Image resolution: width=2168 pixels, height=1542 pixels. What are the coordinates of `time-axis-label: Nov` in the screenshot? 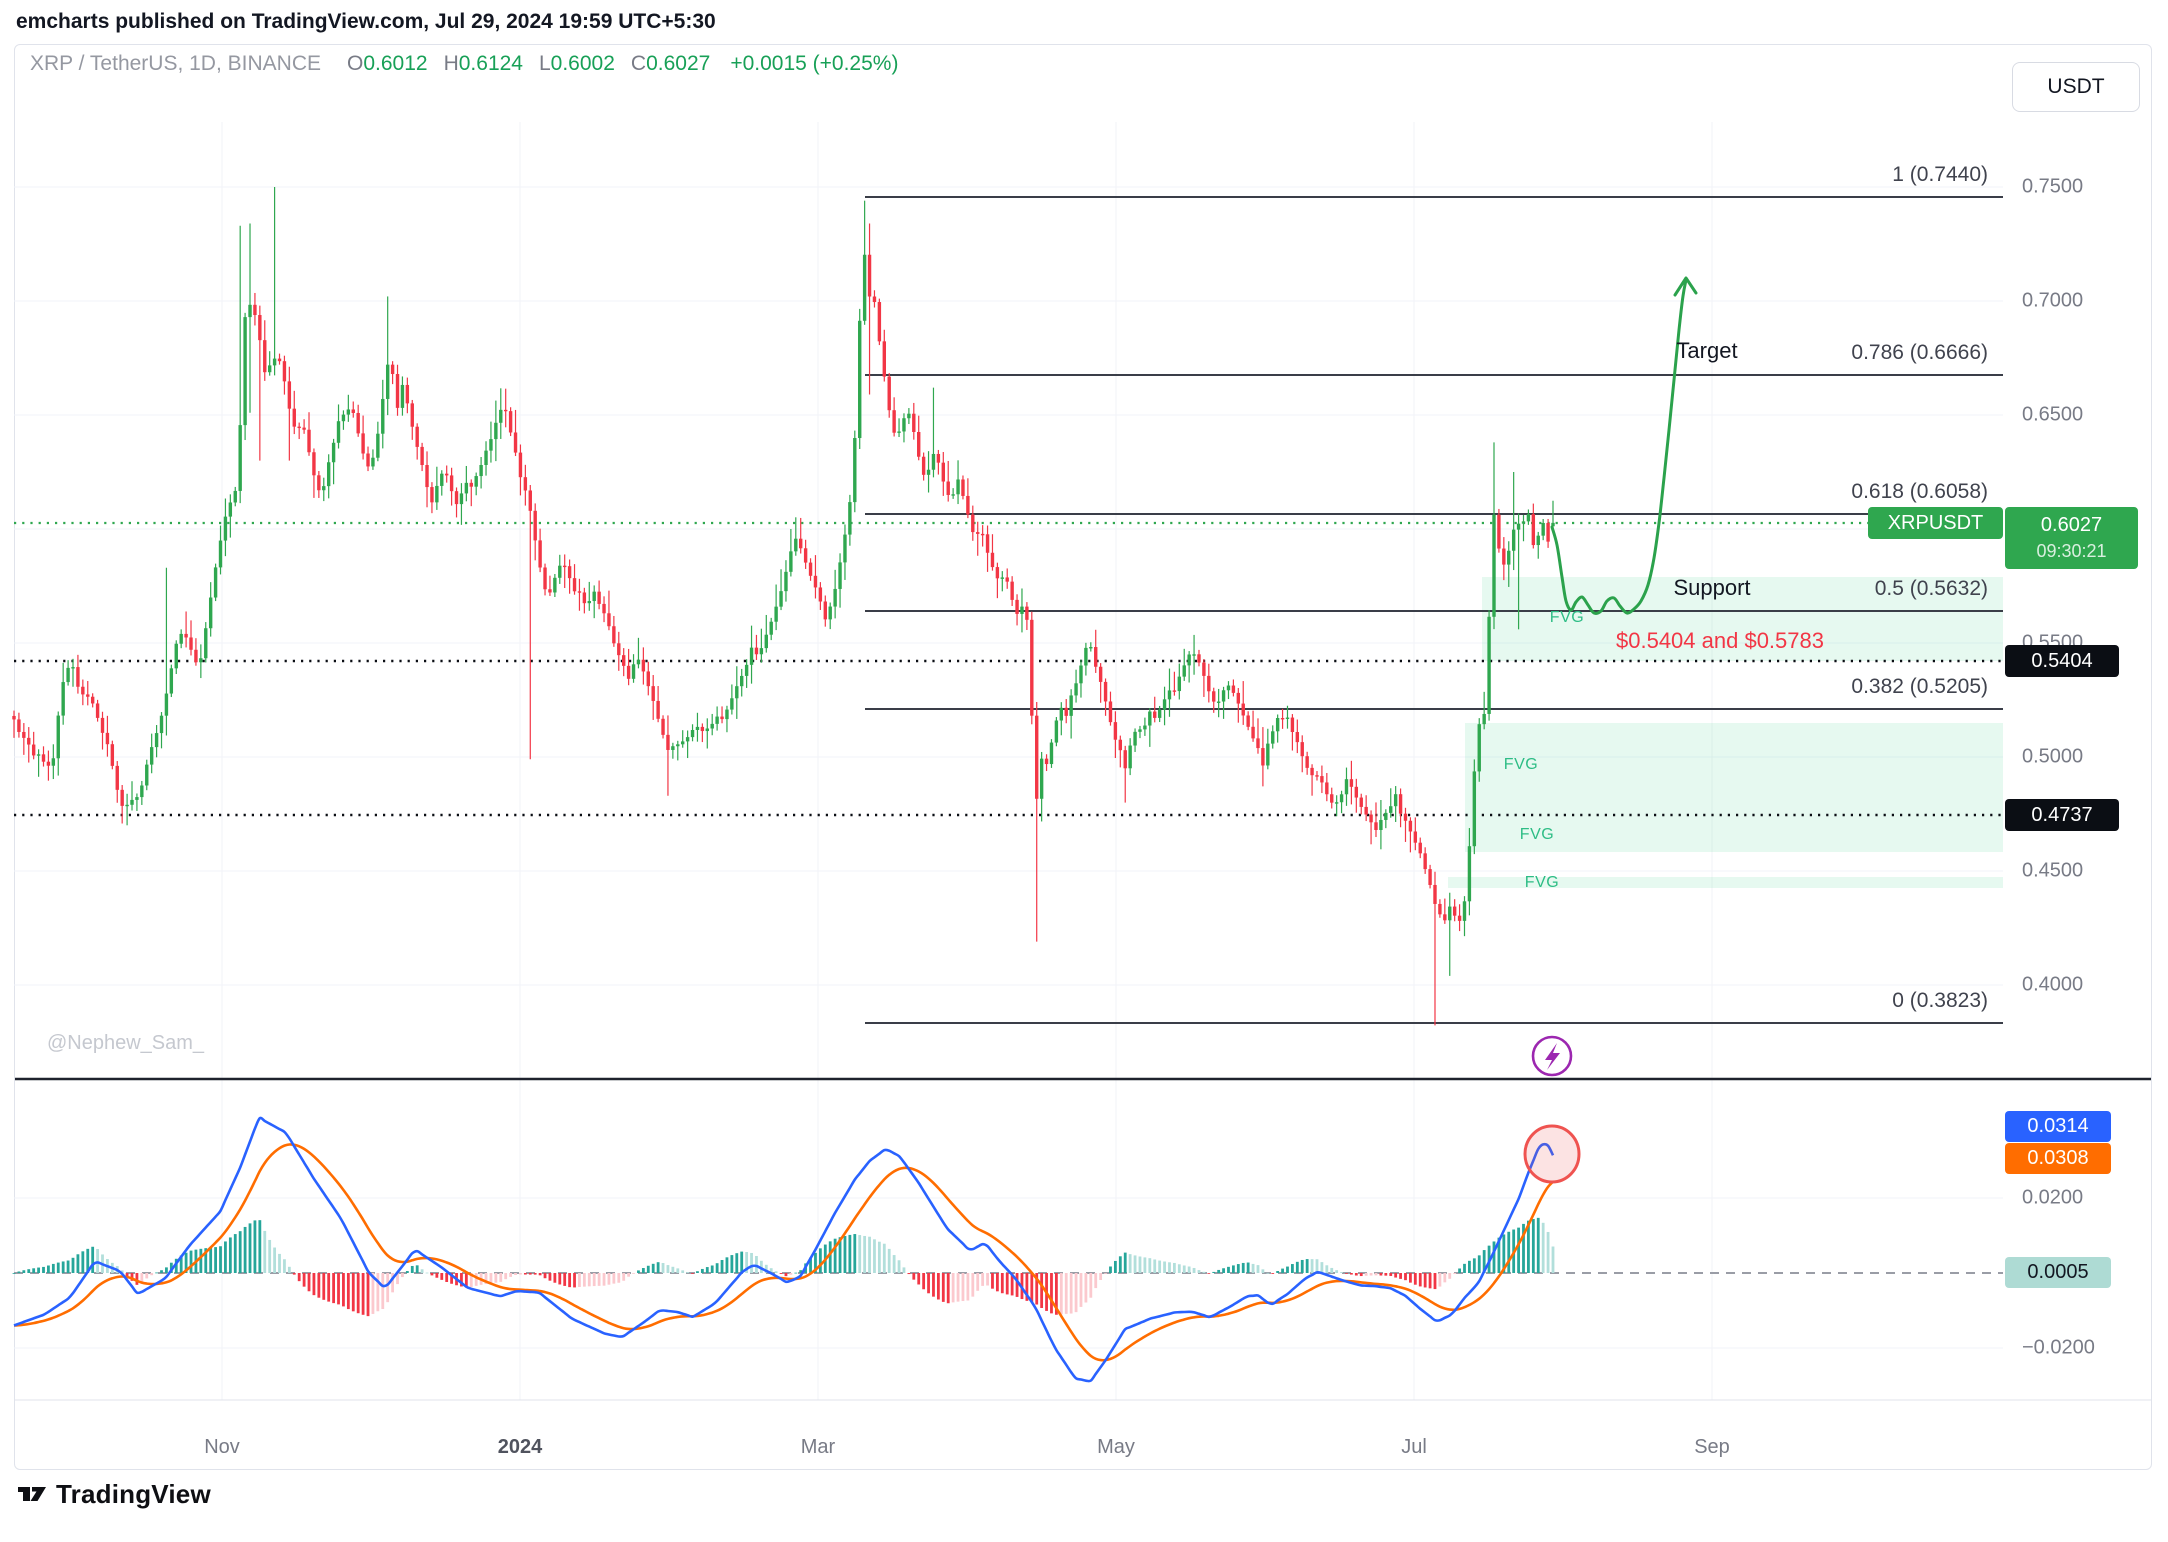 It's located at (222, 1447).